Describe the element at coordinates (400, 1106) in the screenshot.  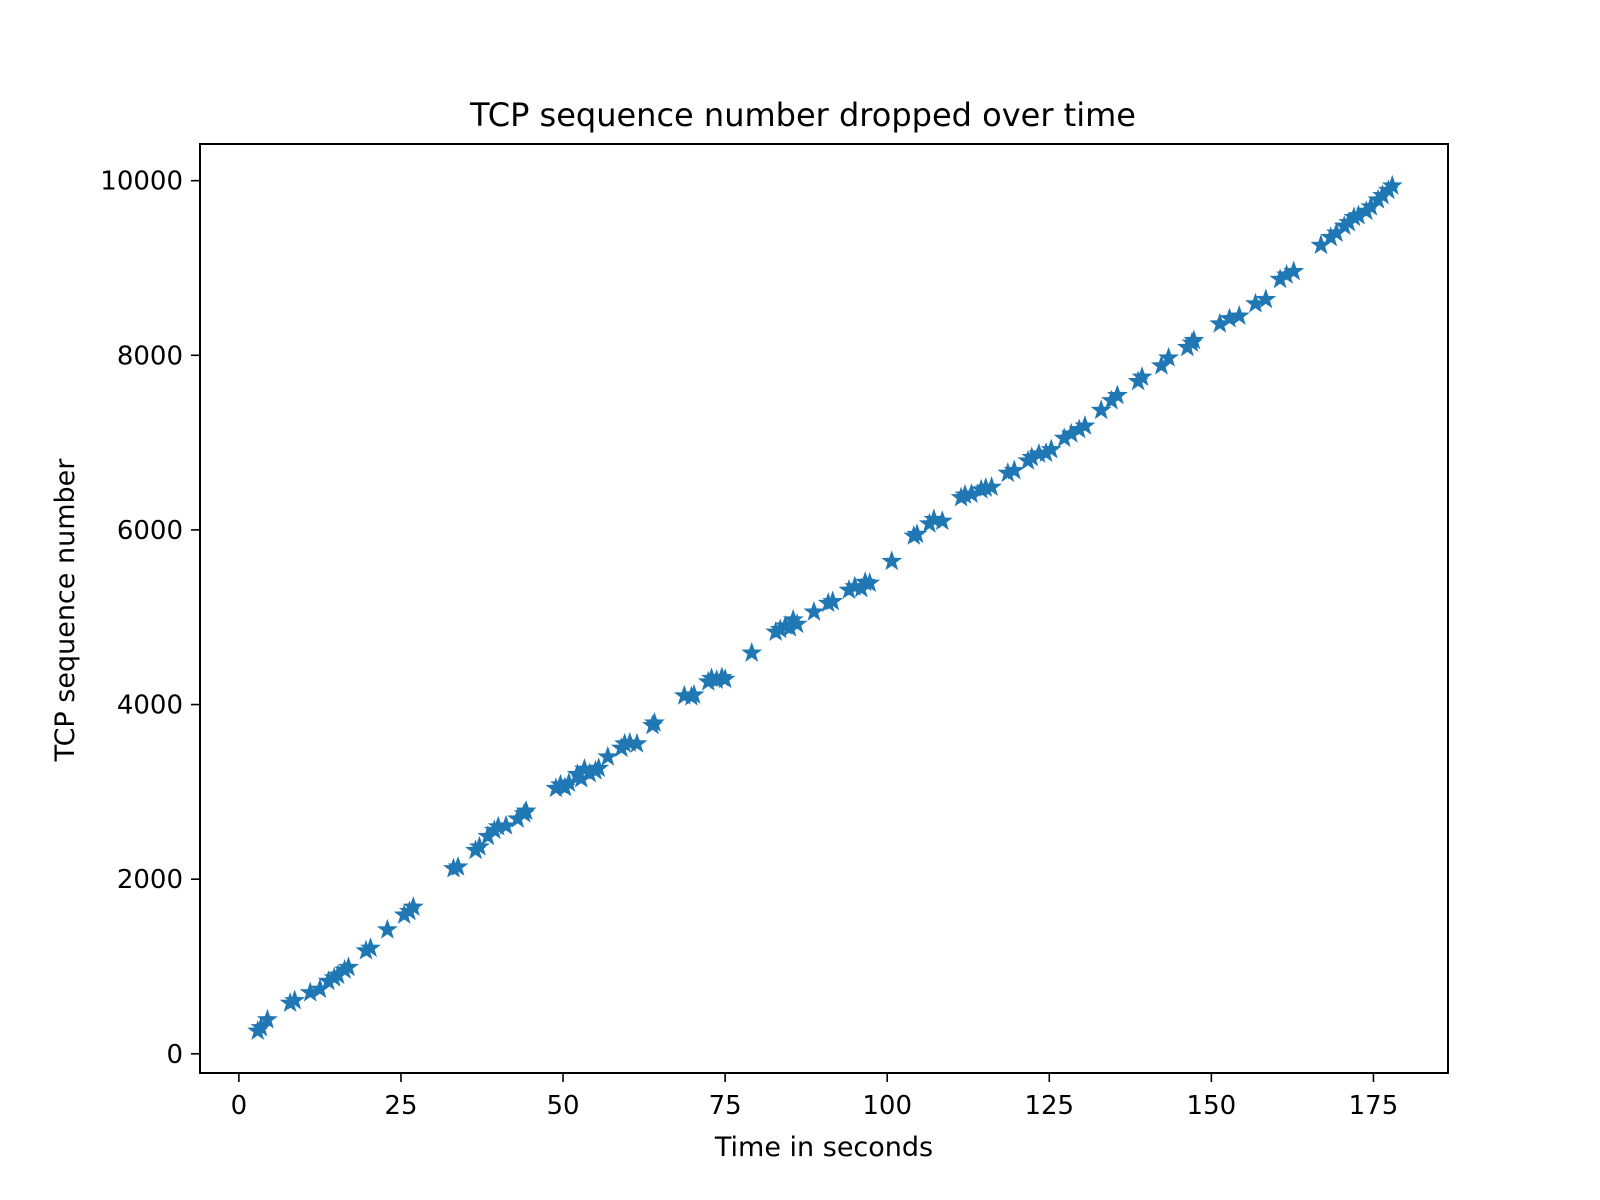
I see `x-tick-label: 25` at that location.